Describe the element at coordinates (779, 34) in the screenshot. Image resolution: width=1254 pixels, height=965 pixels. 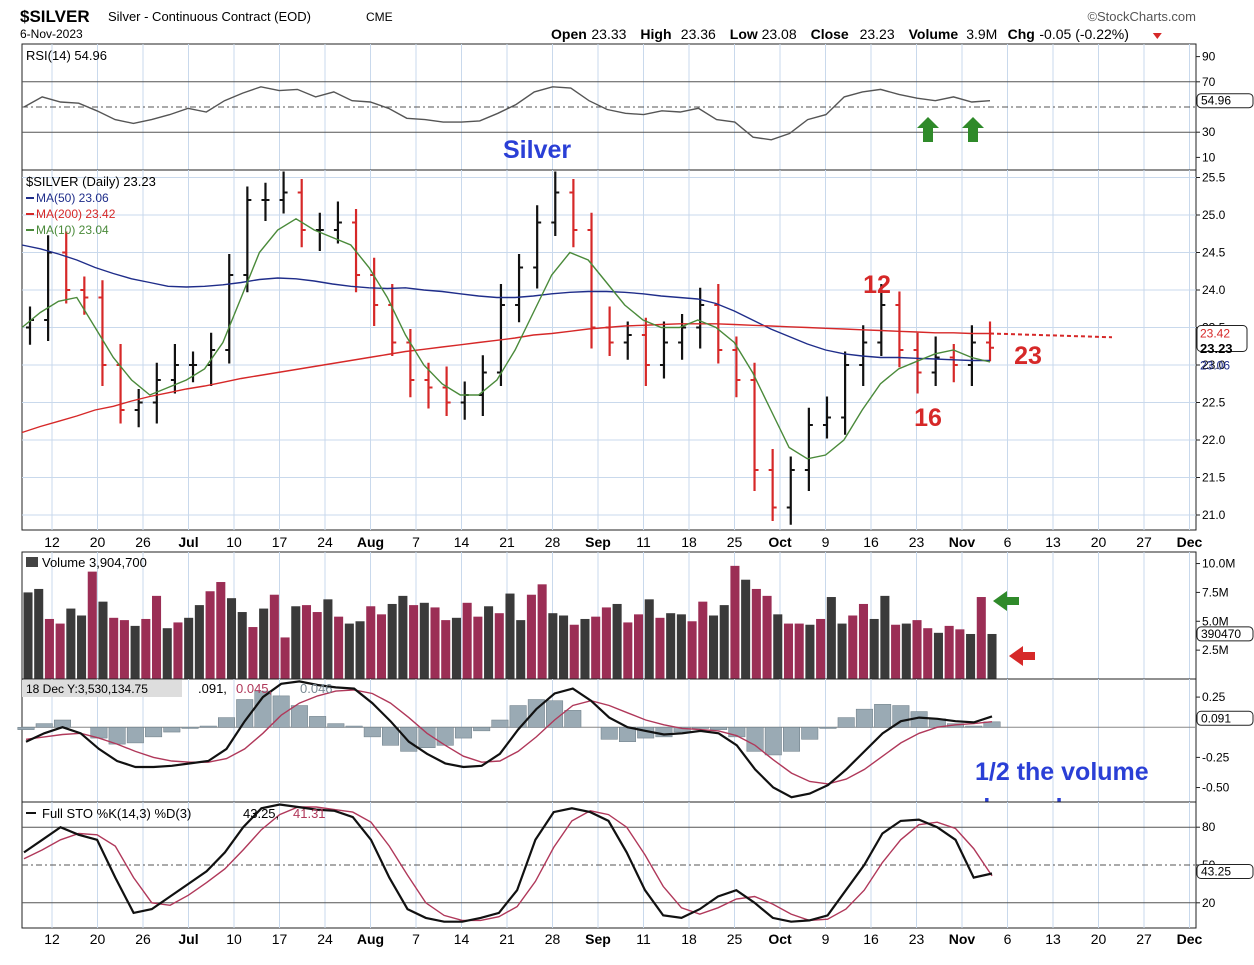
I see `quote-value: 23.08` at that location.